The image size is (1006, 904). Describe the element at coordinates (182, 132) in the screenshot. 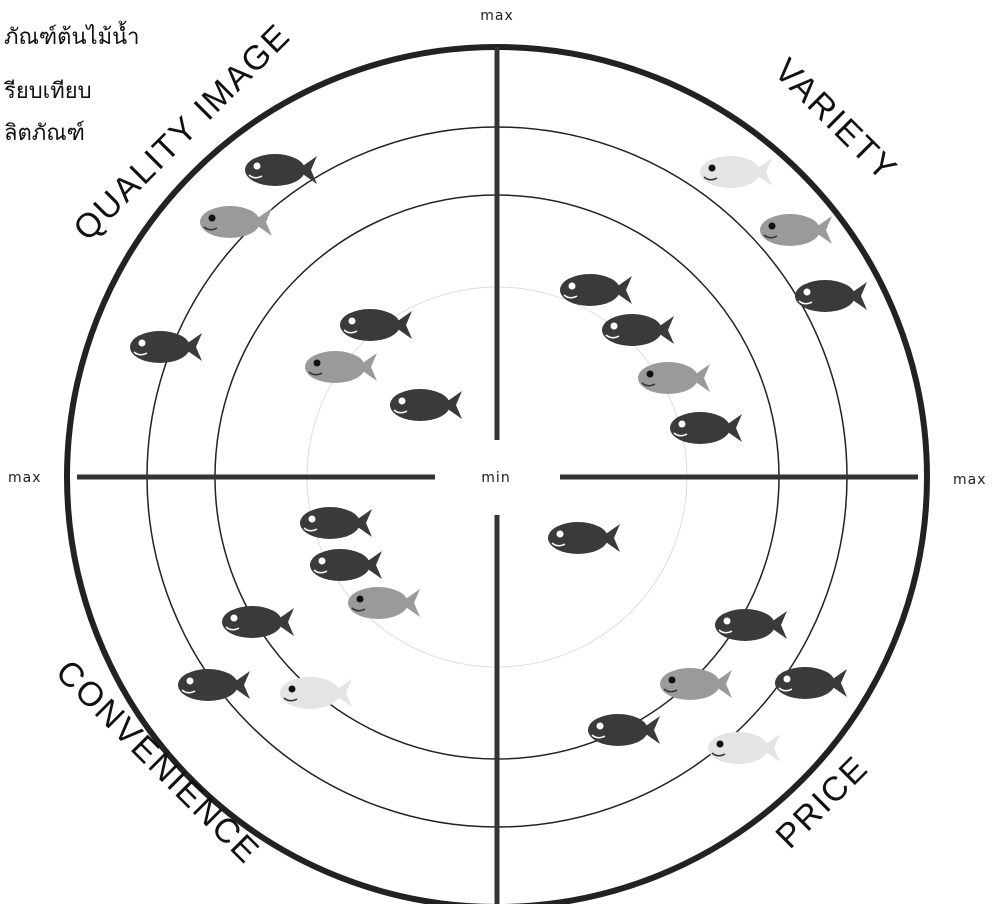

I see `quadrant-label: QUALITY IMAGE` at that location.